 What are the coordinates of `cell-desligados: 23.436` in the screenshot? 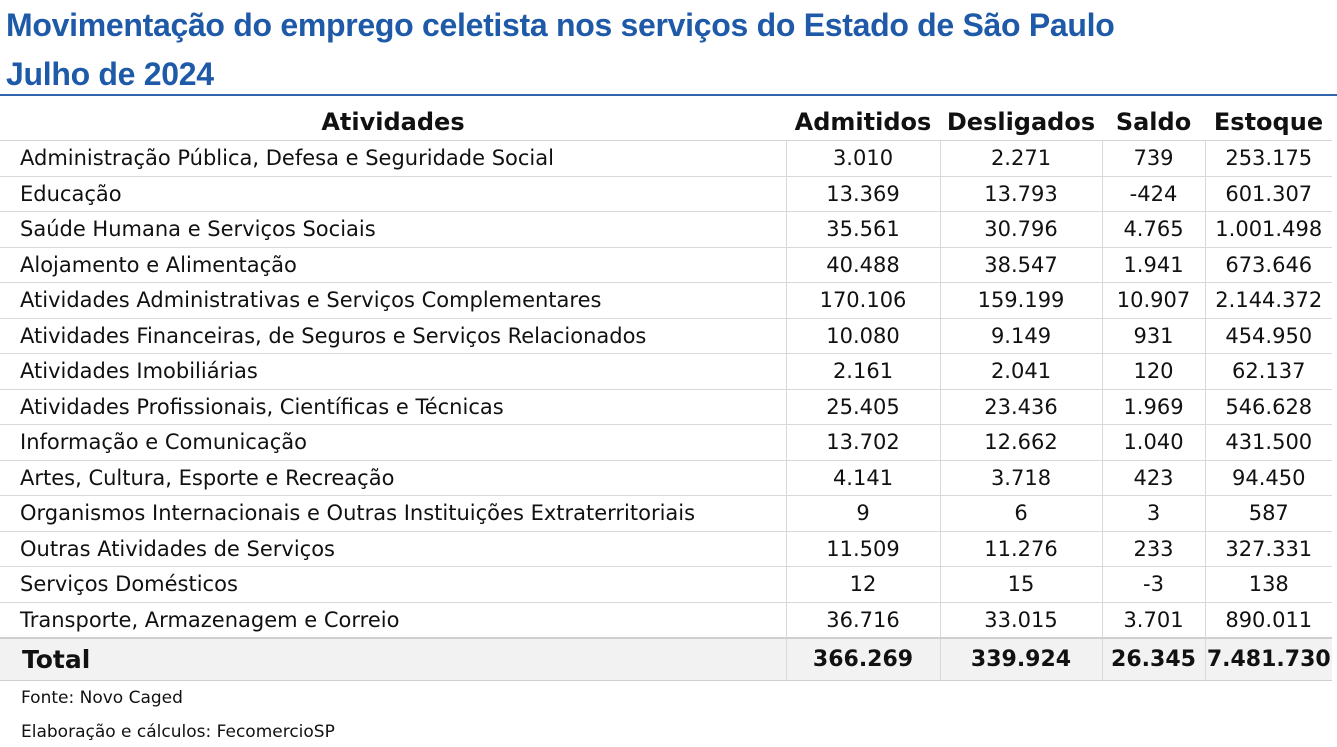 It's located at (1020, 407).